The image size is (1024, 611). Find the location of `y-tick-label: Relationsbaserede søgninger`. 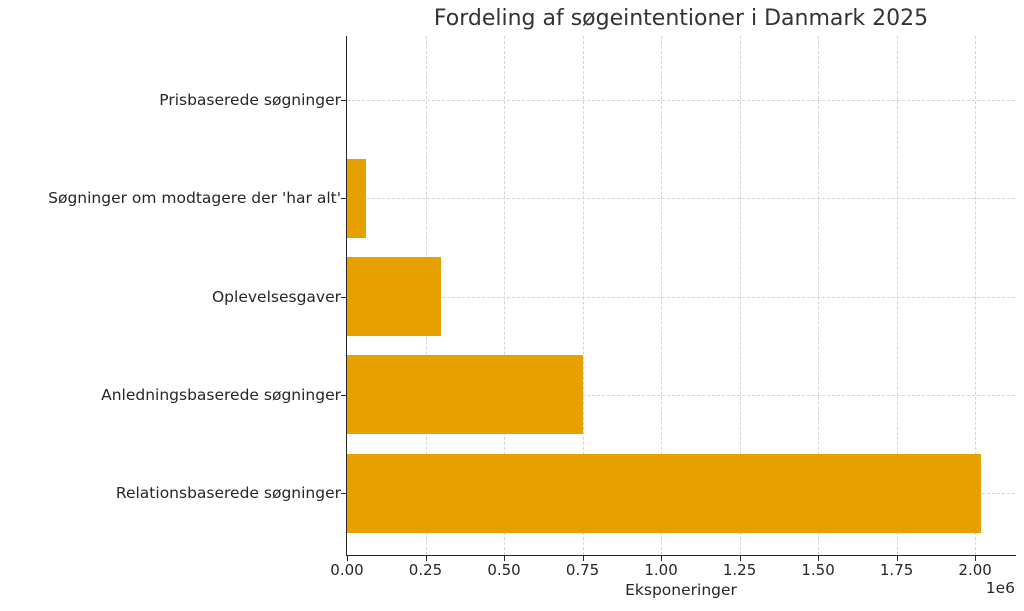

y-tick-label: Relationsbaserede søgninger is located at coordinates (228, 493).